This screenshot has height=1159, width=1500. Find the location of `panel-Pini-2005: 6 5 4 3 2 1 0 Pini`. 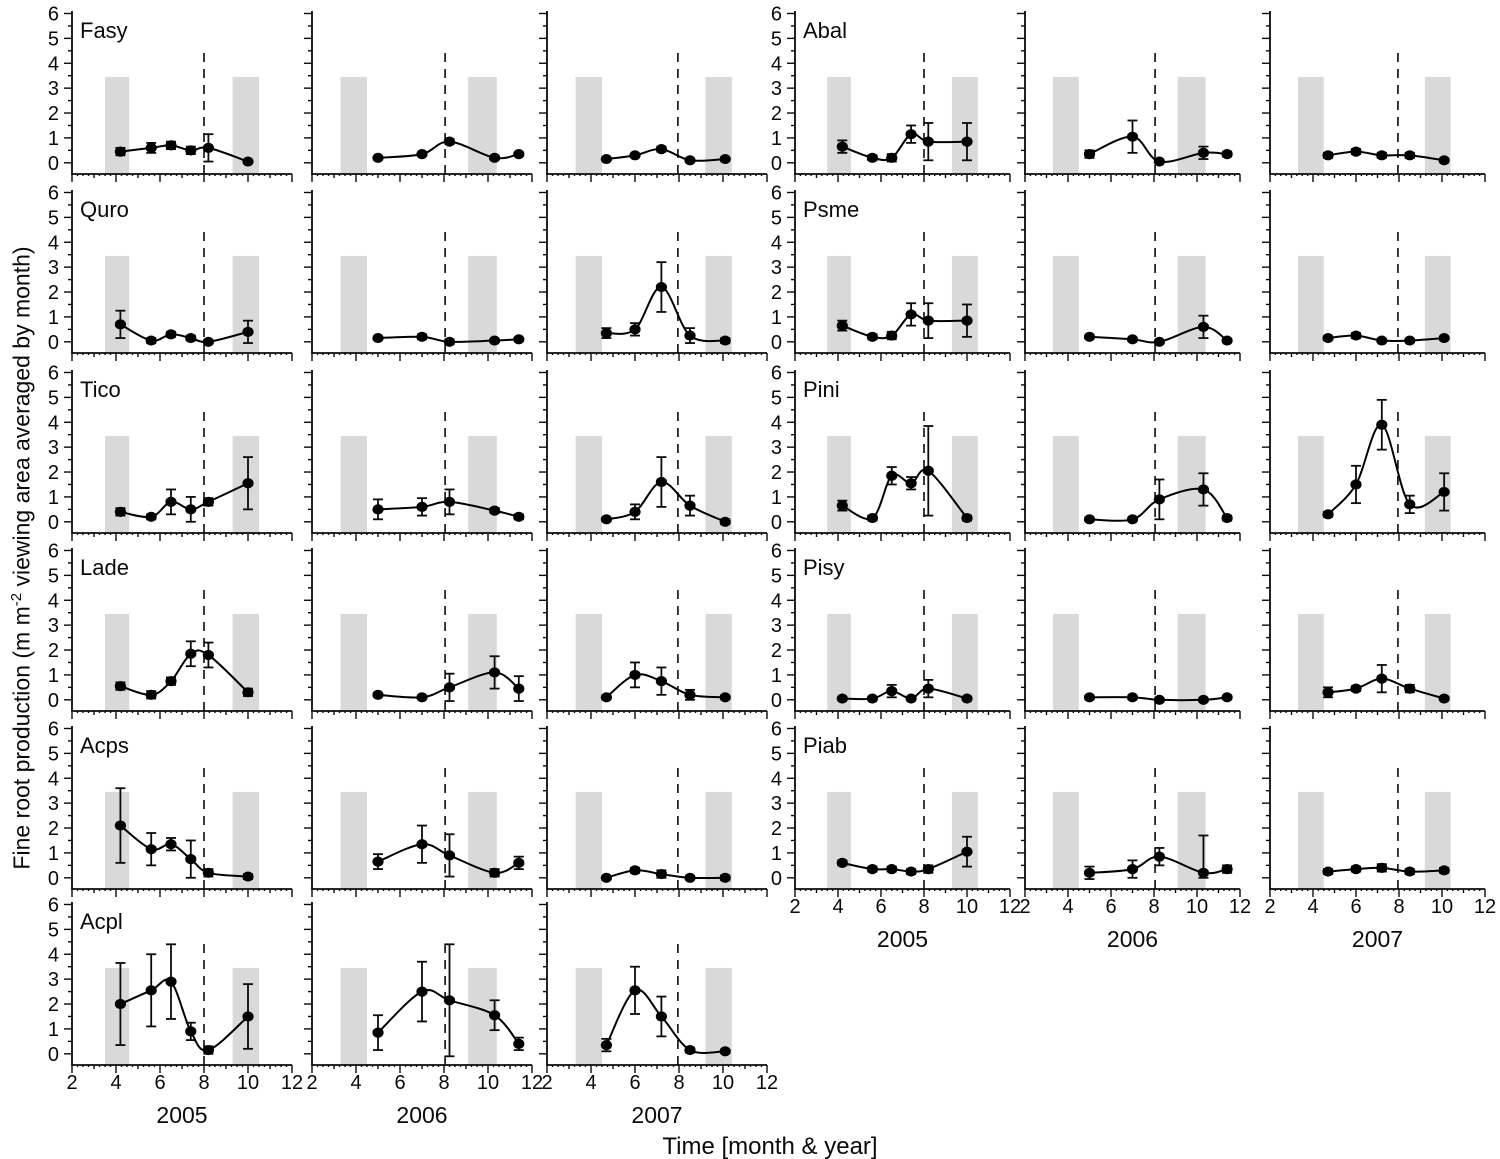

panel-Pini-2005: 6 5 4 3 2 1 0 Pini is located at coordinates (891, 451).